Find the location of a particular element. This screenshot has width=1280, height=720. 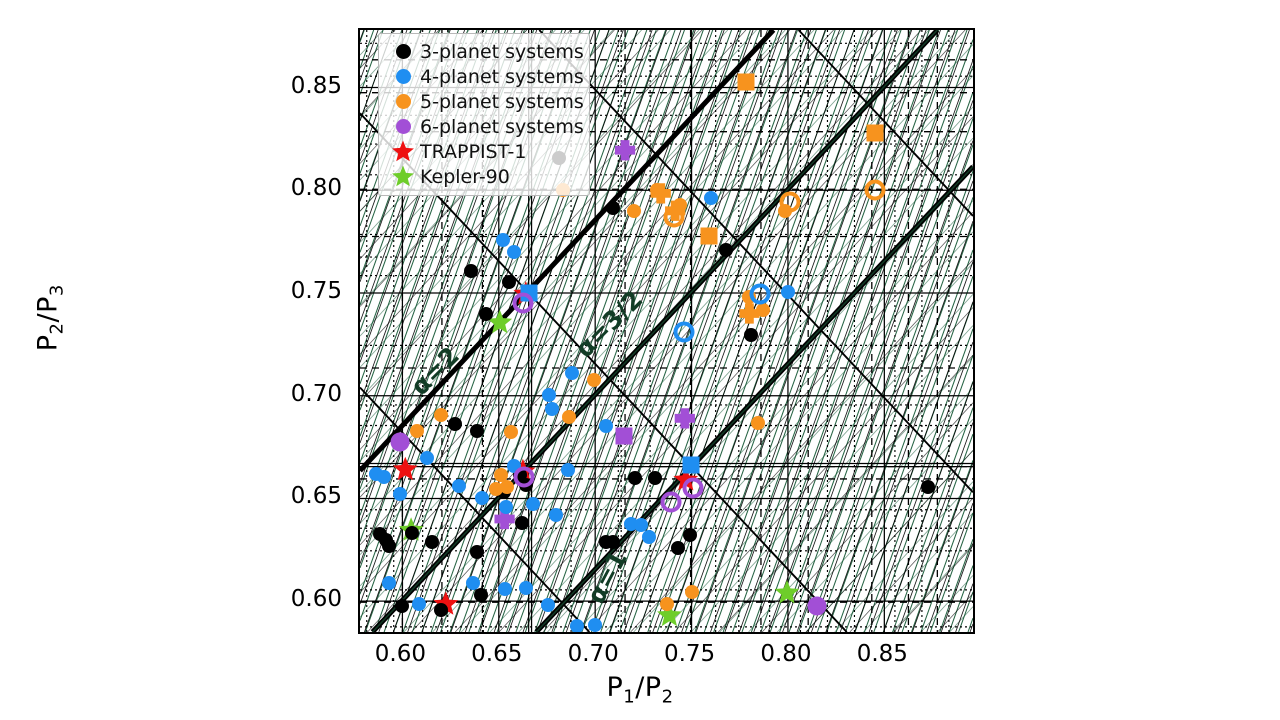

legend-4planet: 4-planet systems is located at coordinates (485, 76).